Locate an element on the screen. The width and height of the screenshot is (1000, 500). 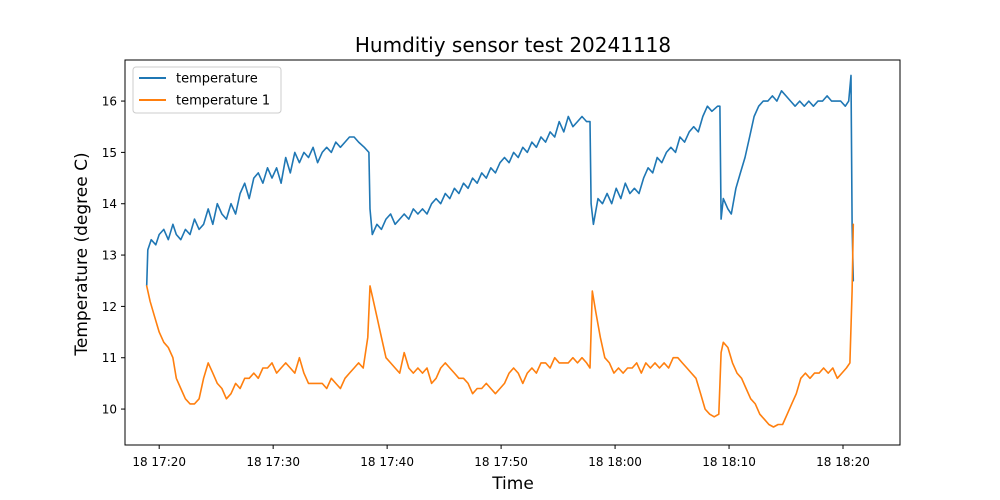
legend: temperature temperature 1 is located at coordinates (207, 90).